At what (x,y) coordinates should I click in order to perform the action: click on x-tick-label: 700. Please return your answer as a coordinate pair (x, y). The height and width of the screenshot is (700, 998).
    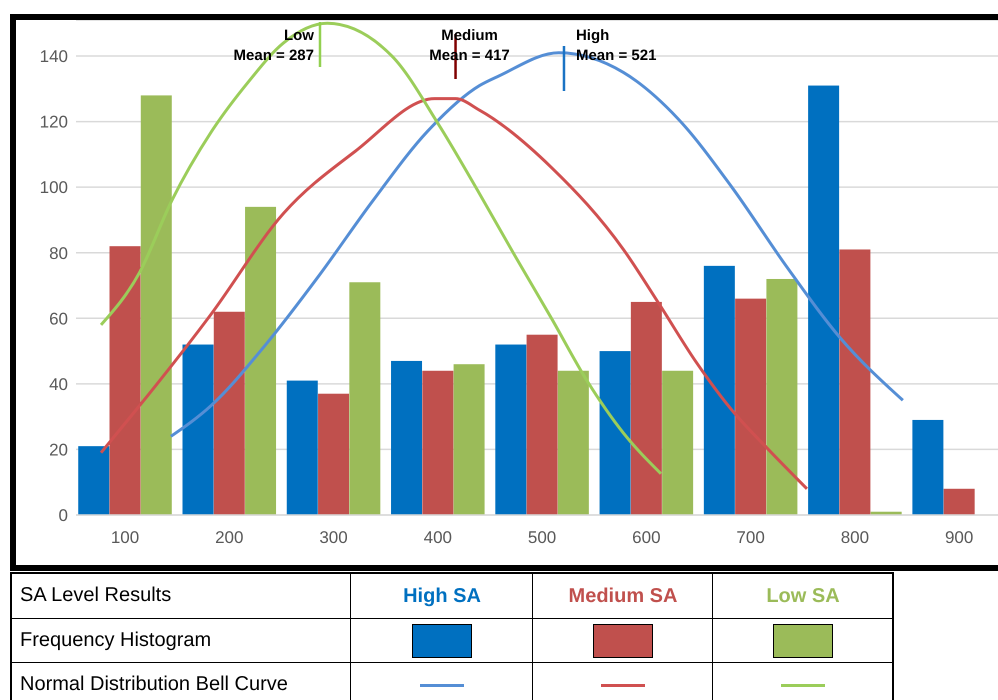
    Looking at the image, I should click on (750, 538).